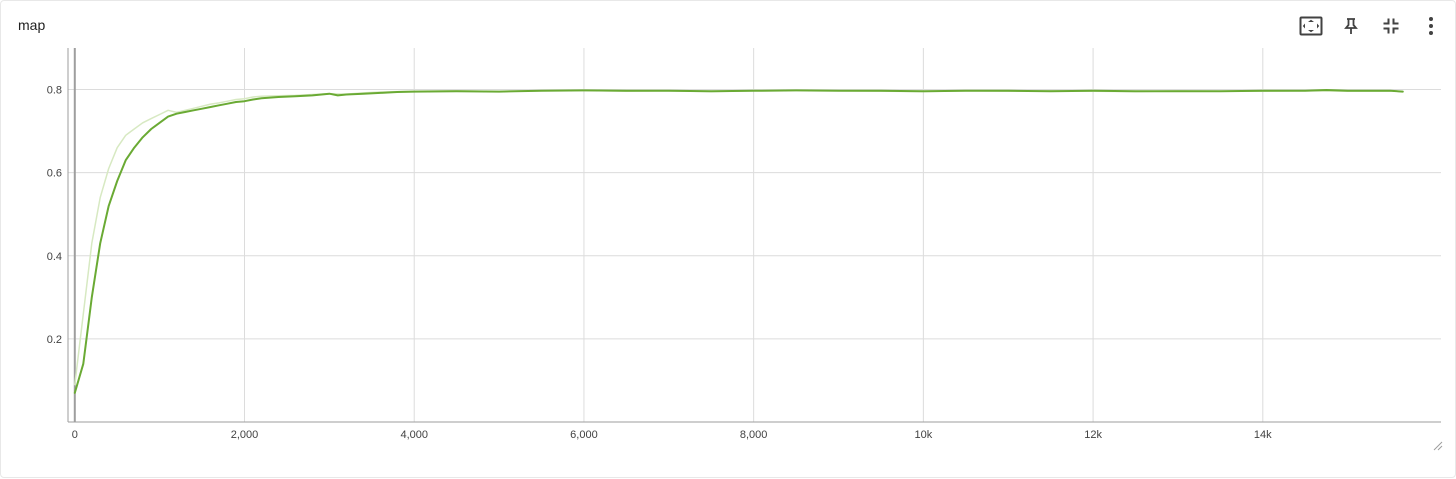  I want to click on x-tick-label: 2,000, so click(245, 435).